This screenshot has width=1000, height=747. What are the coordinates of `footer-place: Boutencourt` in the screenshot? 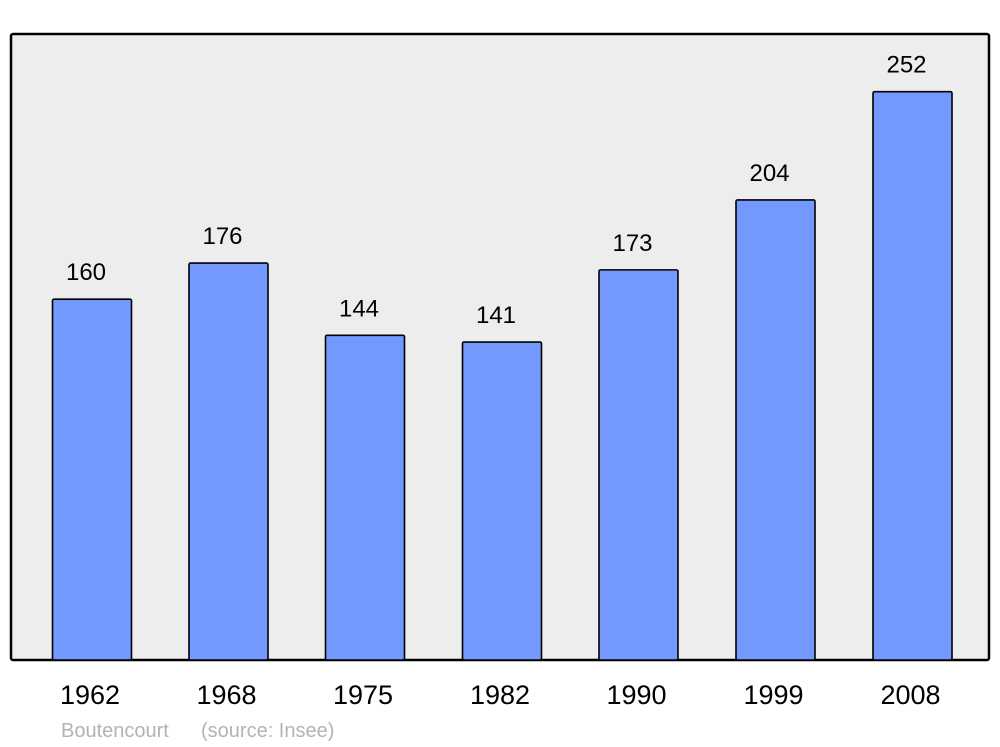 It's located at (115, 731).